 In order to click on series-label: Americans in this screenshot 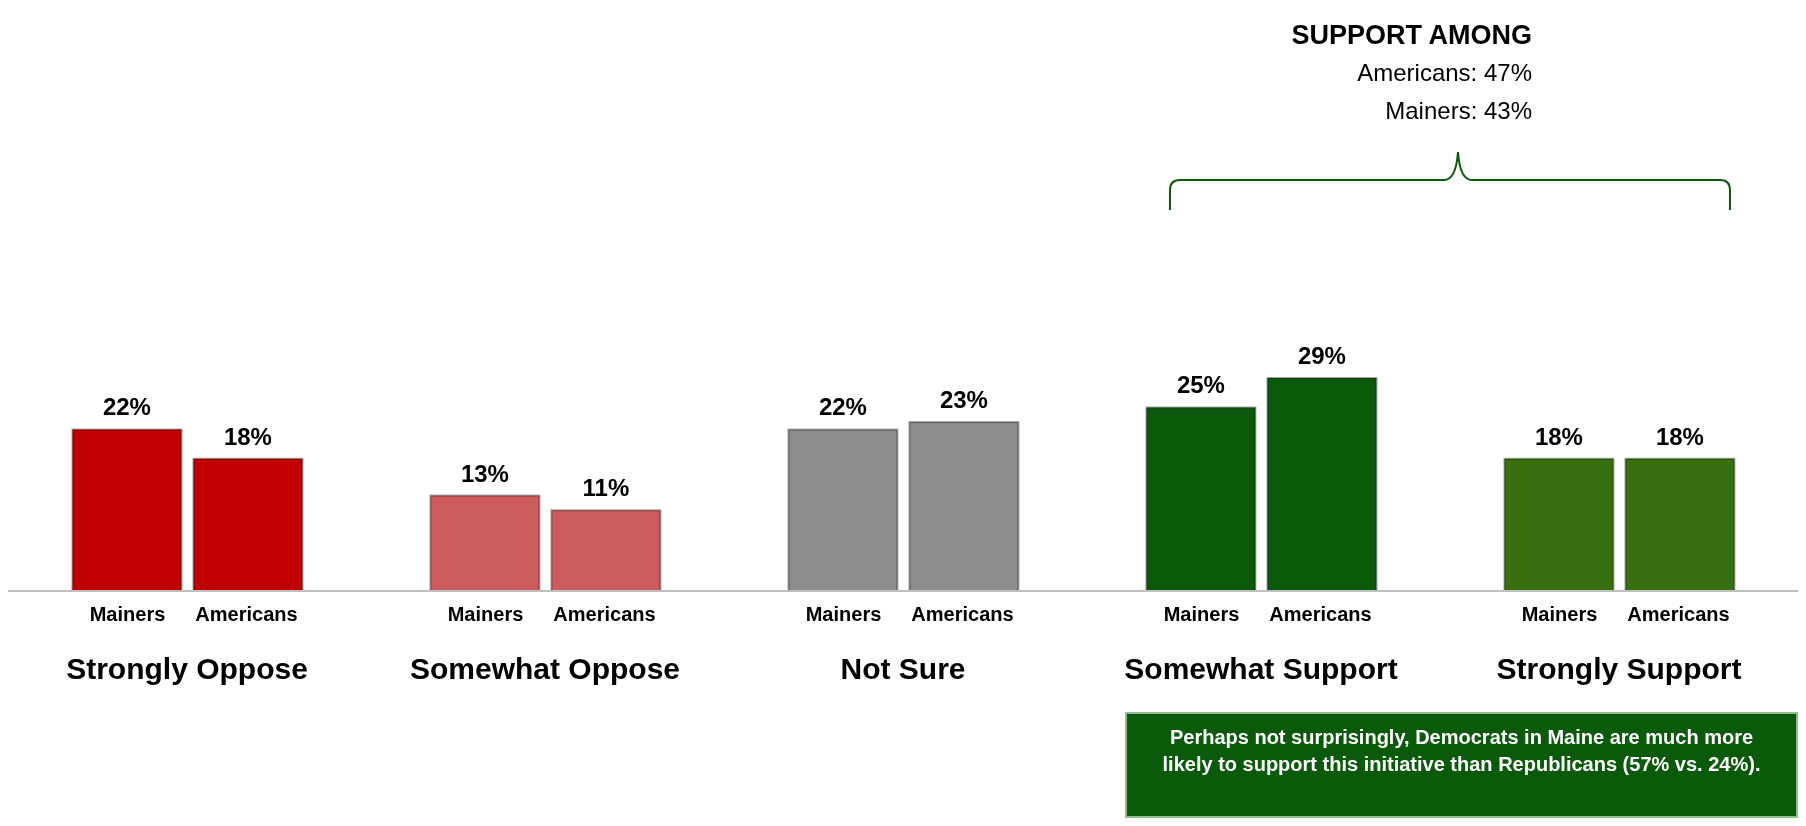, I will do `click(246, 614)`.